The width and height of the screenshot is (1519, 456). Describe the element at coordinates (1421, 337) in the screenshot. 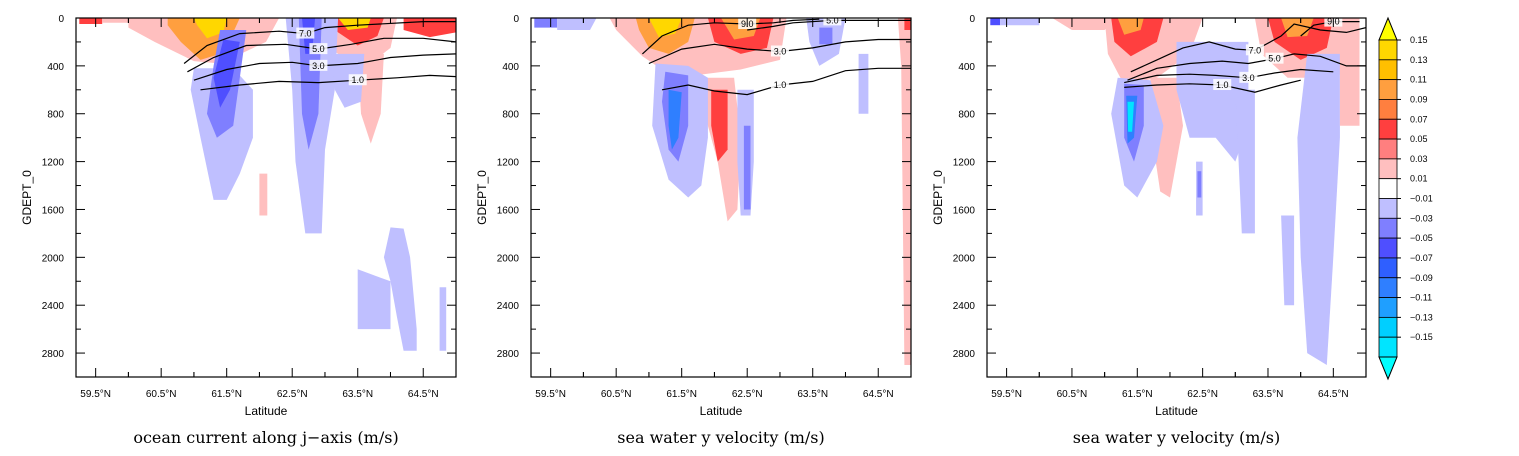

I see `colorbar-label: −0.15` at that location.